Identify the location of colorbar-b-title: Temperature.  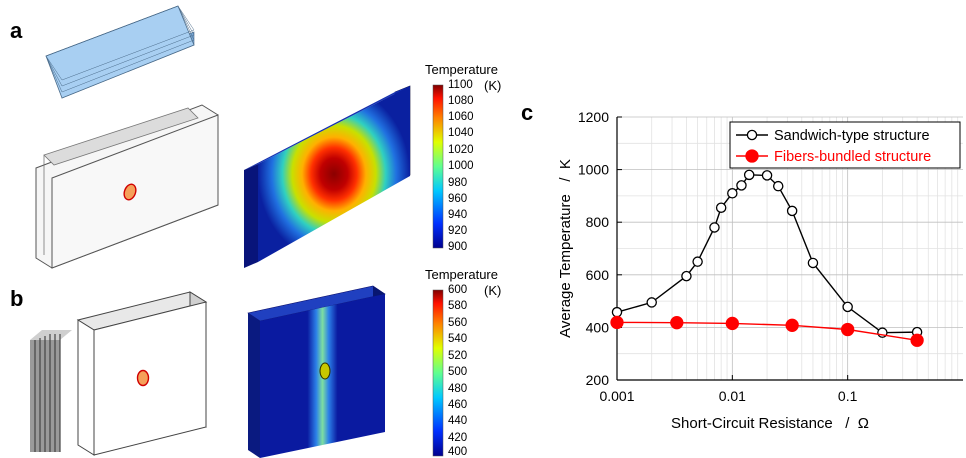
(461, 274).